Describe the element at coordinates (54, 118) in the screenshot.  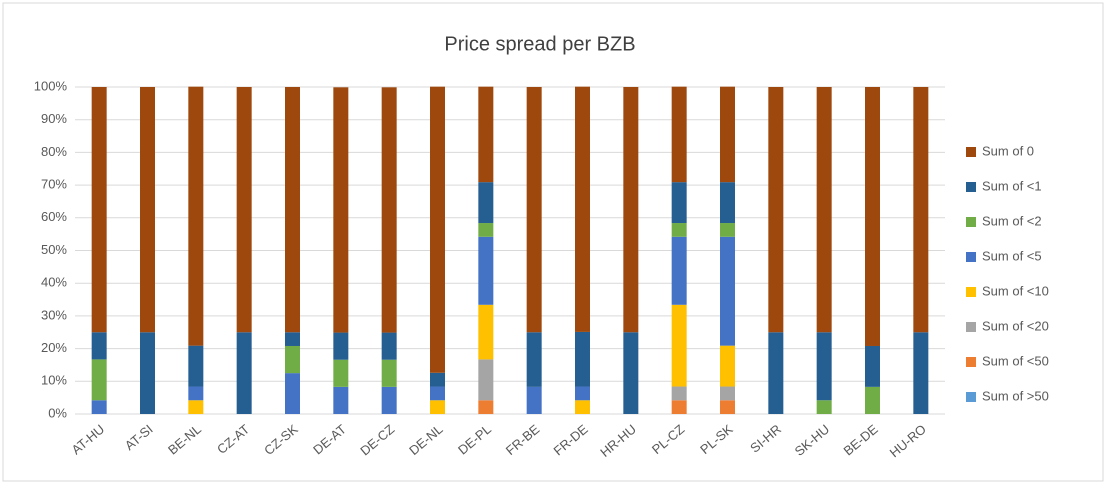
I see `y-tick-label: 90%` at that location.